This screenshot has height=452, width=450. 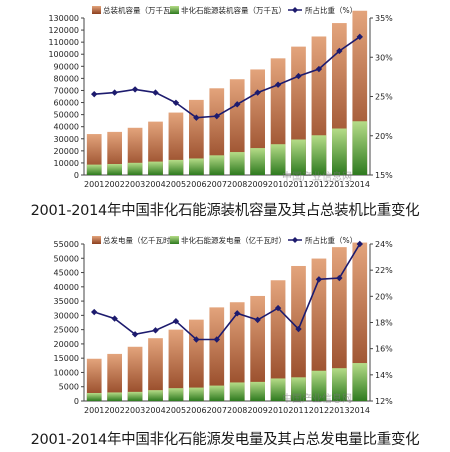 I want to click on ratio-point-2013, so click(x=339, y=278).